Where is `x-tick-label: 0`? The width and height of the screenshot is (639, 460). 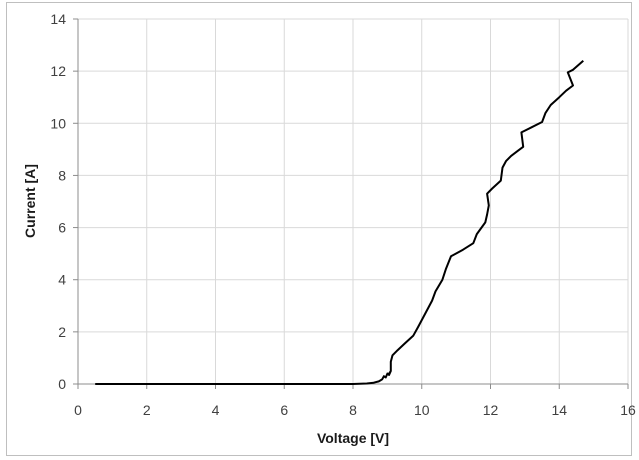
x-tick-label: 0 is located at coordinates (78, 410).